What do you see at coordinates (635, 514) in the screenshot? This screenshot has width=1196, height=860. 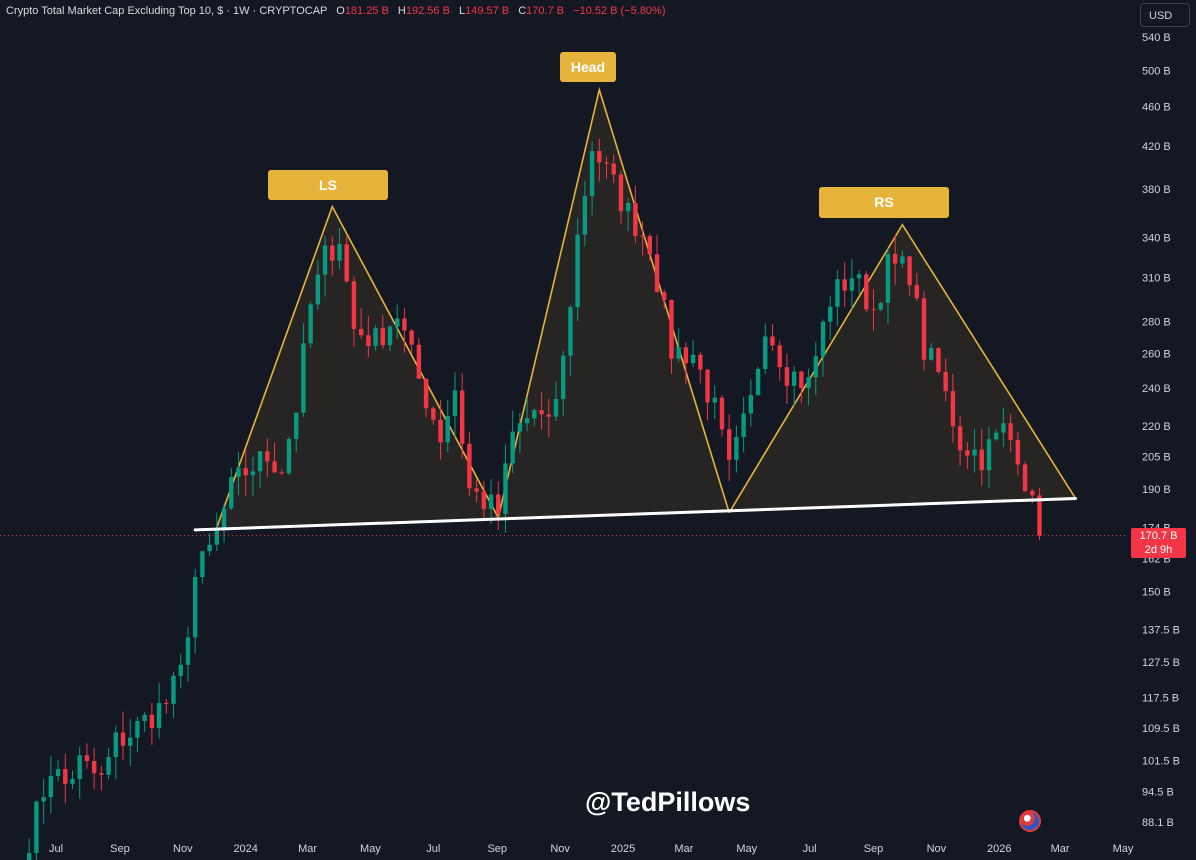 I see `neckline` at bounding box center [635, 514].